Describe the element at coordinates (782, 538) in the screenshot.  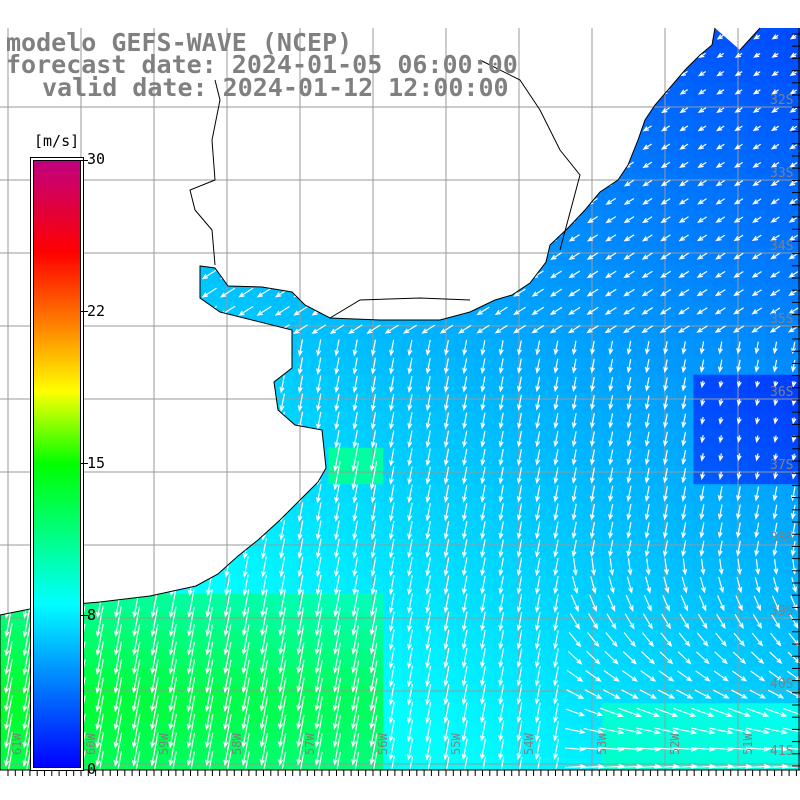
I see `lat-label: 38S` at that location.